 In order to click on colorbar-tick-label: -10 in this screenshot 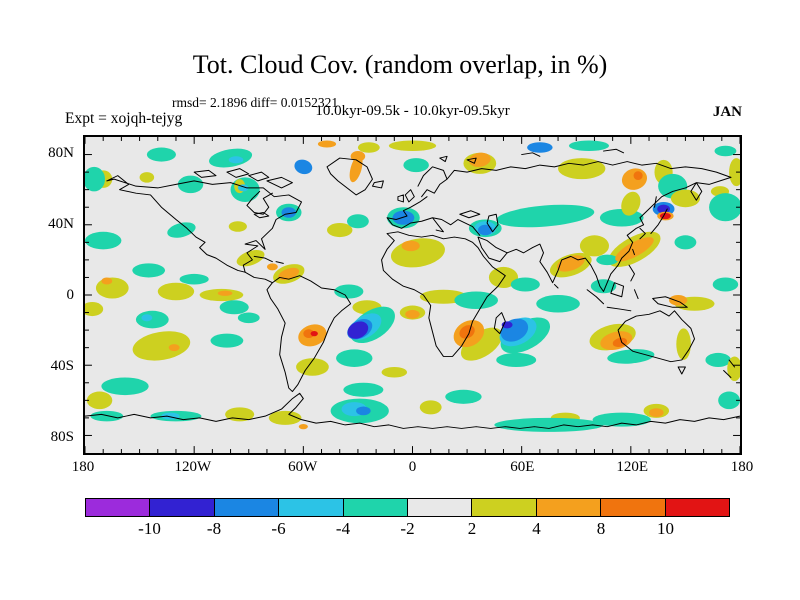, I will do `click(149, 528)`.